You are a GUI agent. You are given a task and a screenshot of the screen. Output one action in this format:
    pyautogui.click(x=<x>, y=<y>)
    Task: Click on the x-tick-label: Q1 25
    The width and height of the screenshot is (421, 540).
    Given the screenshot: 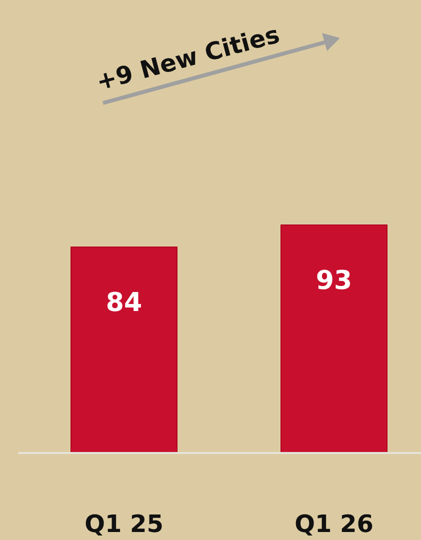 What is the action you would take?
    pyautogui.click(x=124, y=524)
    